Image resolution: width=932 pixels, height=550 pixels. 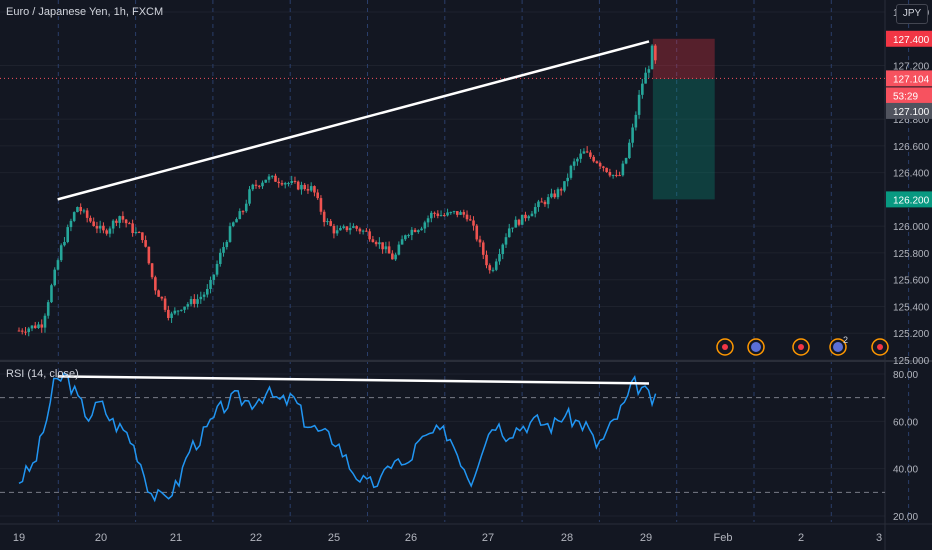 I want to click on time-axis: 19 20 21 22 25 26 27 28 29 Feb 2 3, so click(x=466, y=533).